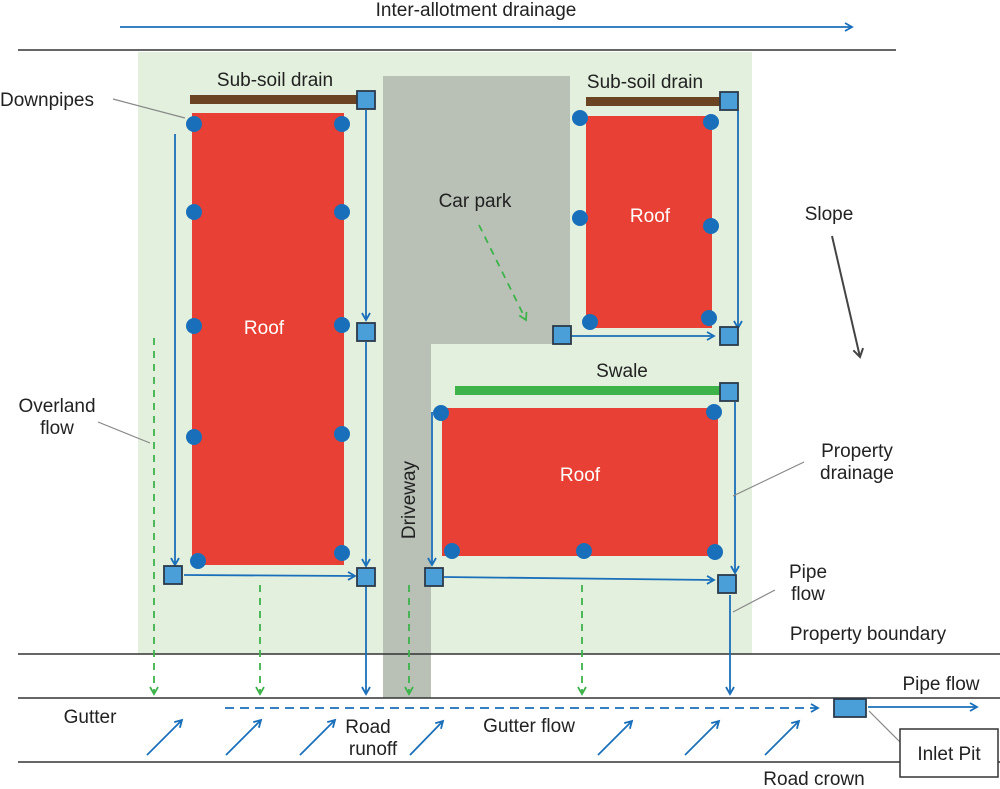 The height and width of the screenshot is (789, 1000). I want to click on inlet-pit-box, so click(949, 753).